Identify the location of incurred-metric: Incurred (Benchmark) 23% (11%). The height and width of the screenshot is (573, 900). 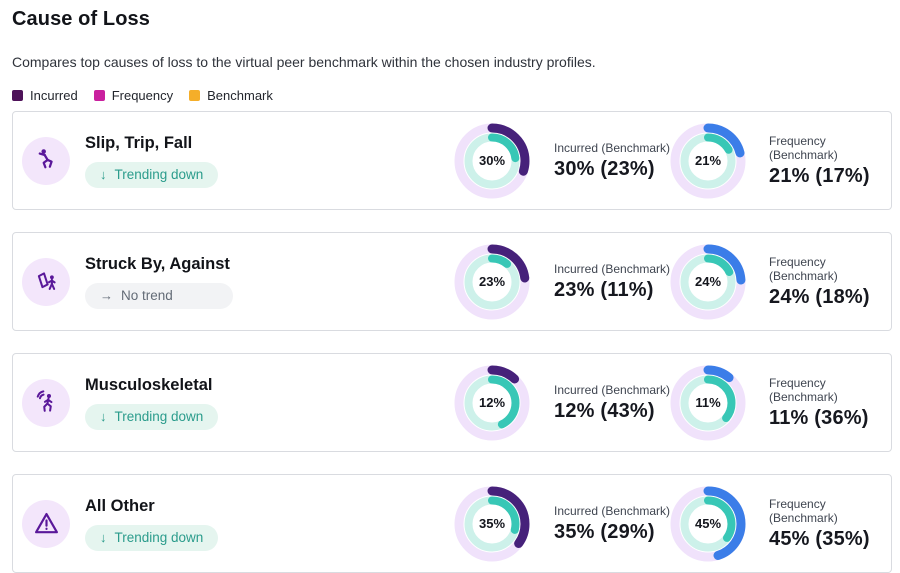
(612, 282).